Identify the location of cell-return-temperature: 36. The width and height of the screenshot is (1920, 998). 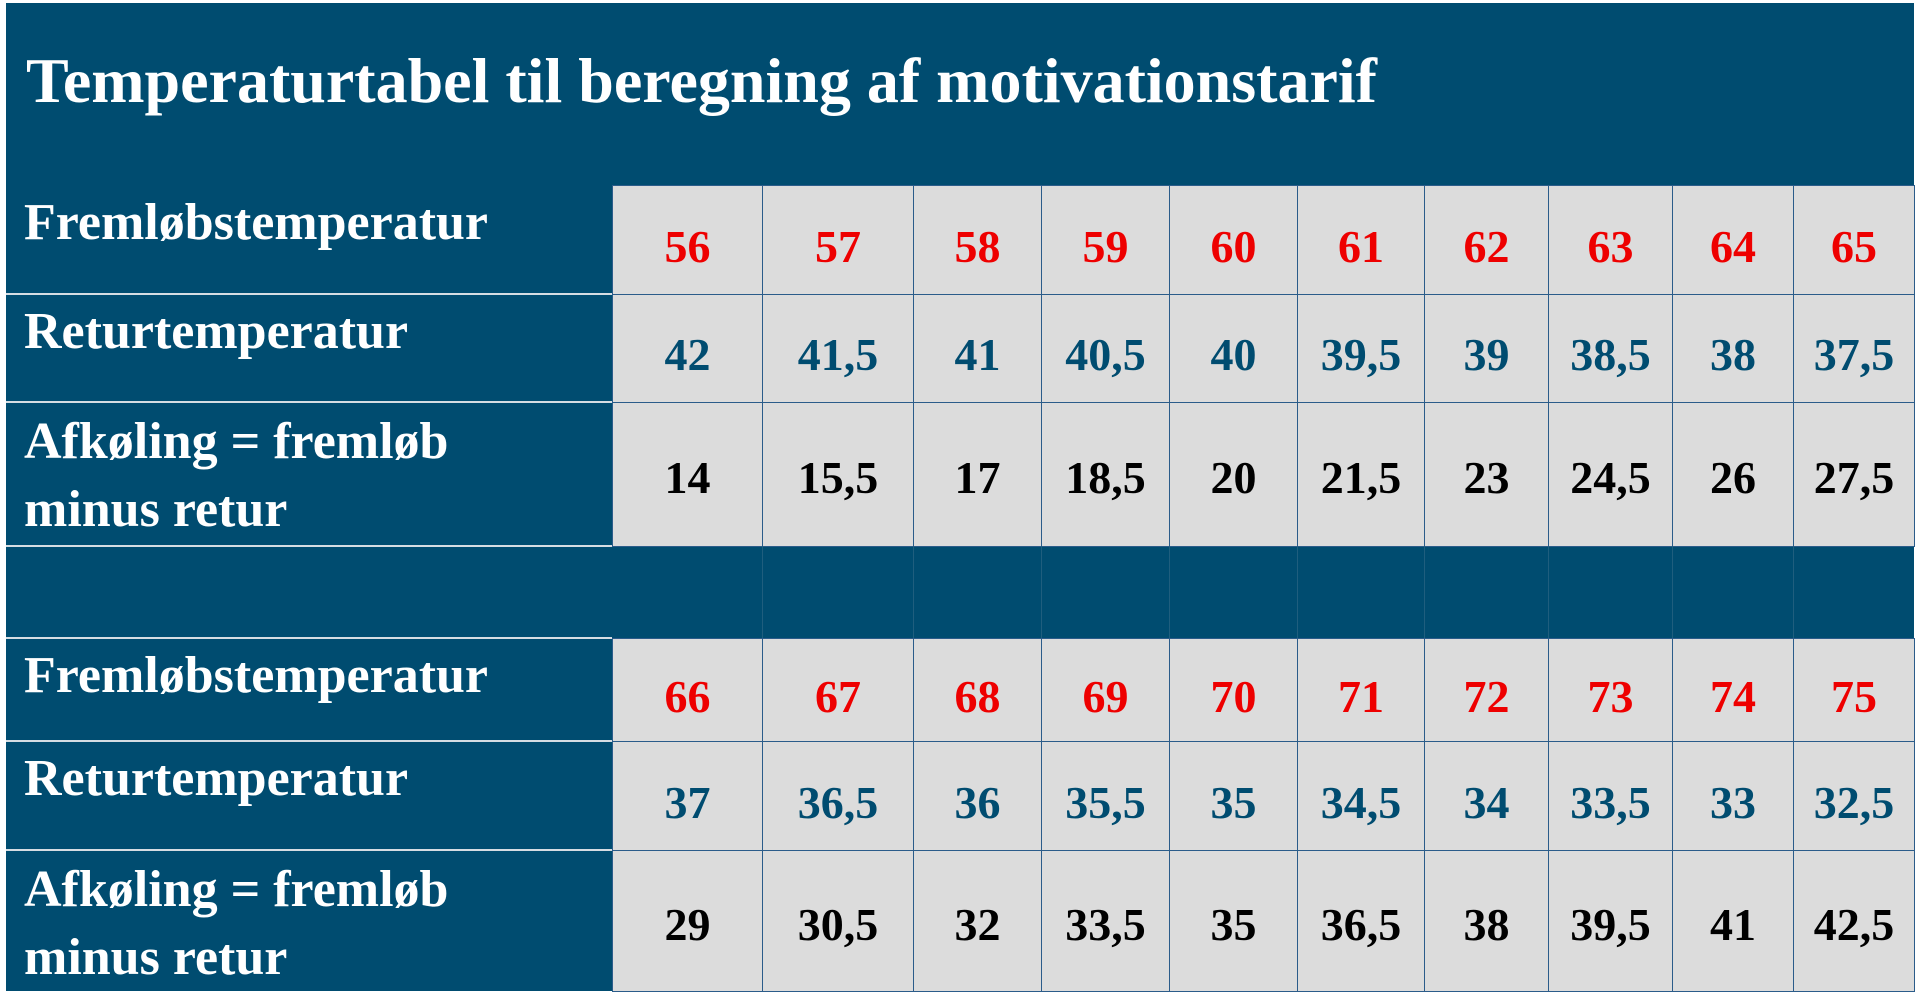
(977, 796).